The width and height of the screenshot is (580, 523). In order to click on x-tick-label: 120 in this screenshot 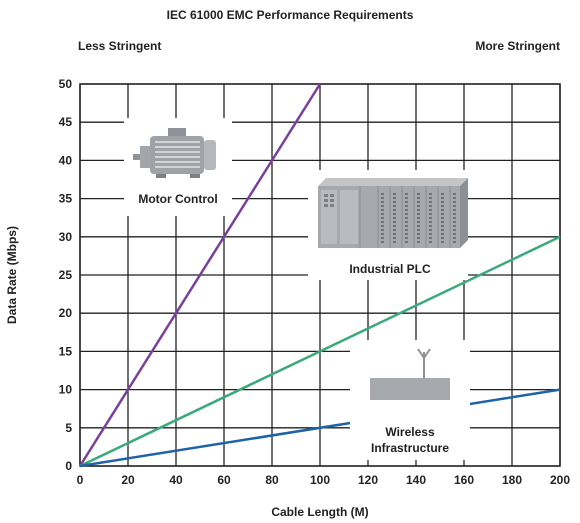, I will do `click(368, 480)`.